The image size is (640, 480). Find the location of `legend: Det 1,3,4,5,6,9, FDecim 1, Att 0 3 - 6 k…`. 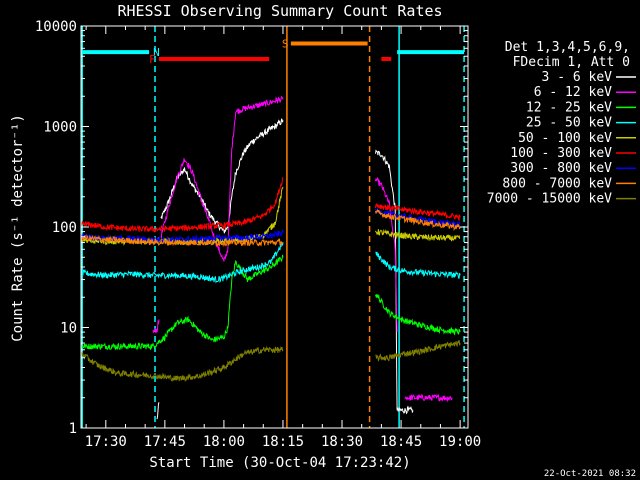

legend: Det 1,3,4,5,6,9, FDecim 1, Att 0 3 - 6 k… is located at coordinates (561, 123).